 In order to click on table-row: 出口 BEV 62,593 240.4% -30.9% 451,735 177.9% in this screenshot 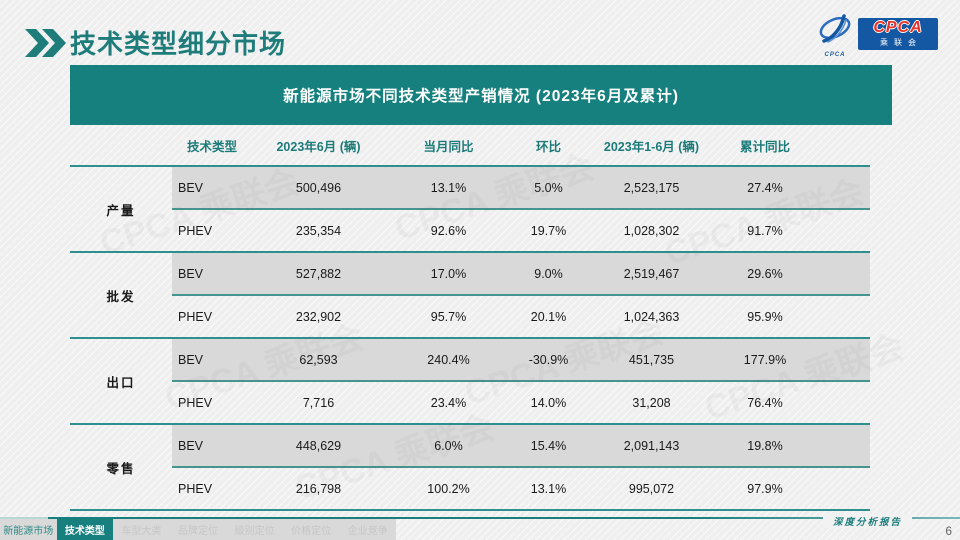, I will do `click(470, 381)`.